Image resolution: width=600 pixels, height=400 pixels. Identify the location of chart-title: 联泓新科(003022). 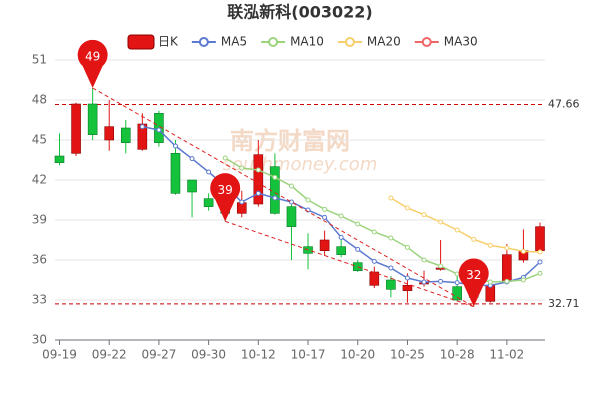
(299, 12).